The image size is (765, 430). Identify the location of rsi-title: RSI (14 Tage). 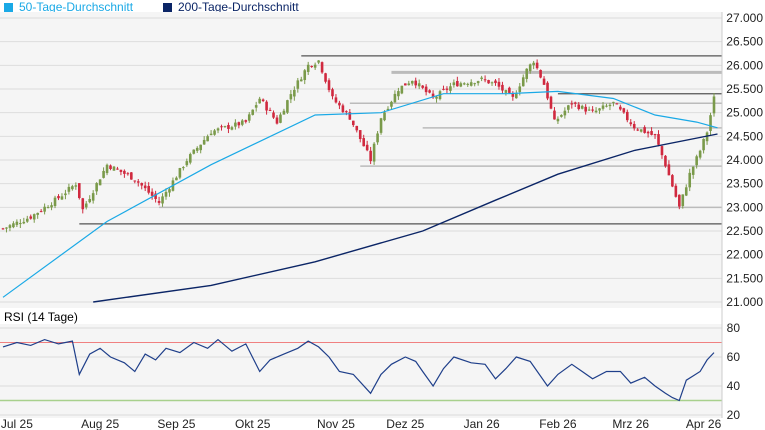
(41, 317).